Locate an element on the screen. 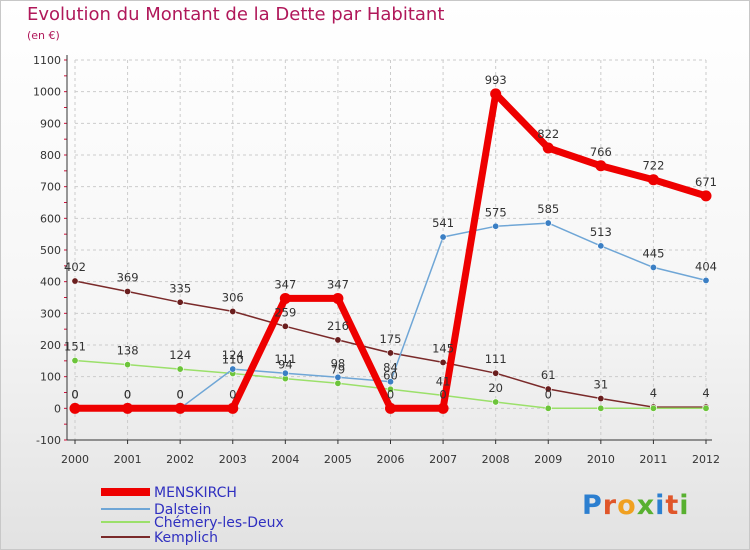  y-tick-label: 1000 is located at coordinates (47, 92).